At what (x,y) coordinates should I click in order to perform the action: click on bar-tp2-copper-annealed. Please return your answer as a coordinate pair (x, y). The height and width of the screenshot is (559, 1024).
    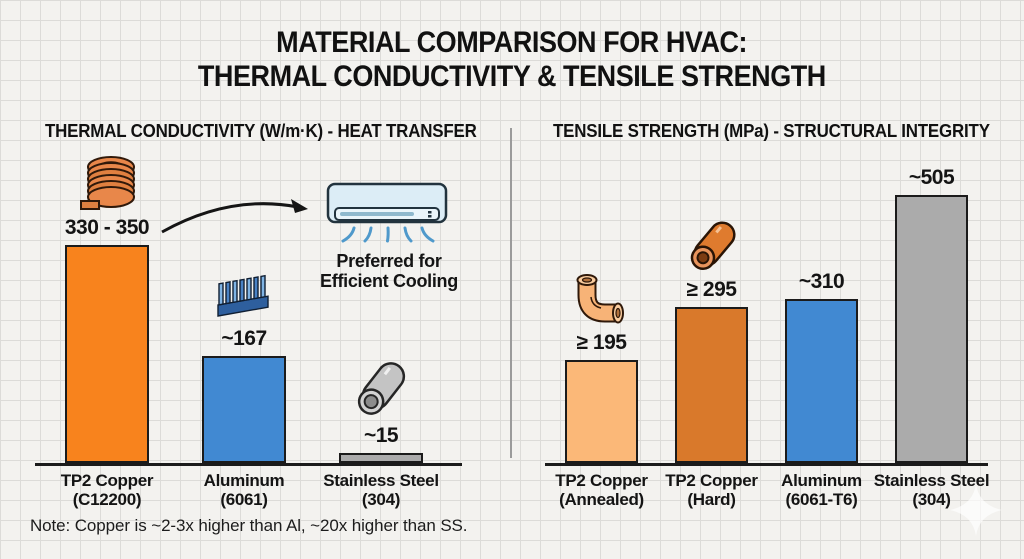
    Looking at the image, I should click on (601, 411).